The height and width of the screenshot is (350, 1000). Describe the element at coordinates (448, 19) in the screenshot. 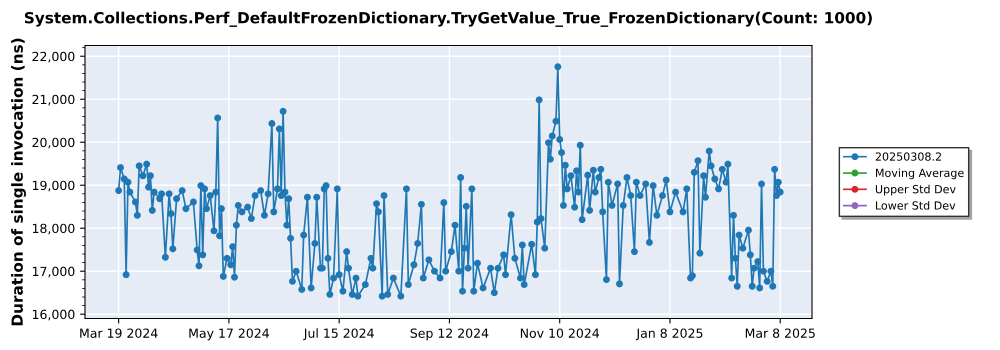

I see `chart-title: System.Collections.Perf_DefaultFrozenDictionary.TryGetValue_True_FrozenDictionary(Count: 1000)` at that location.